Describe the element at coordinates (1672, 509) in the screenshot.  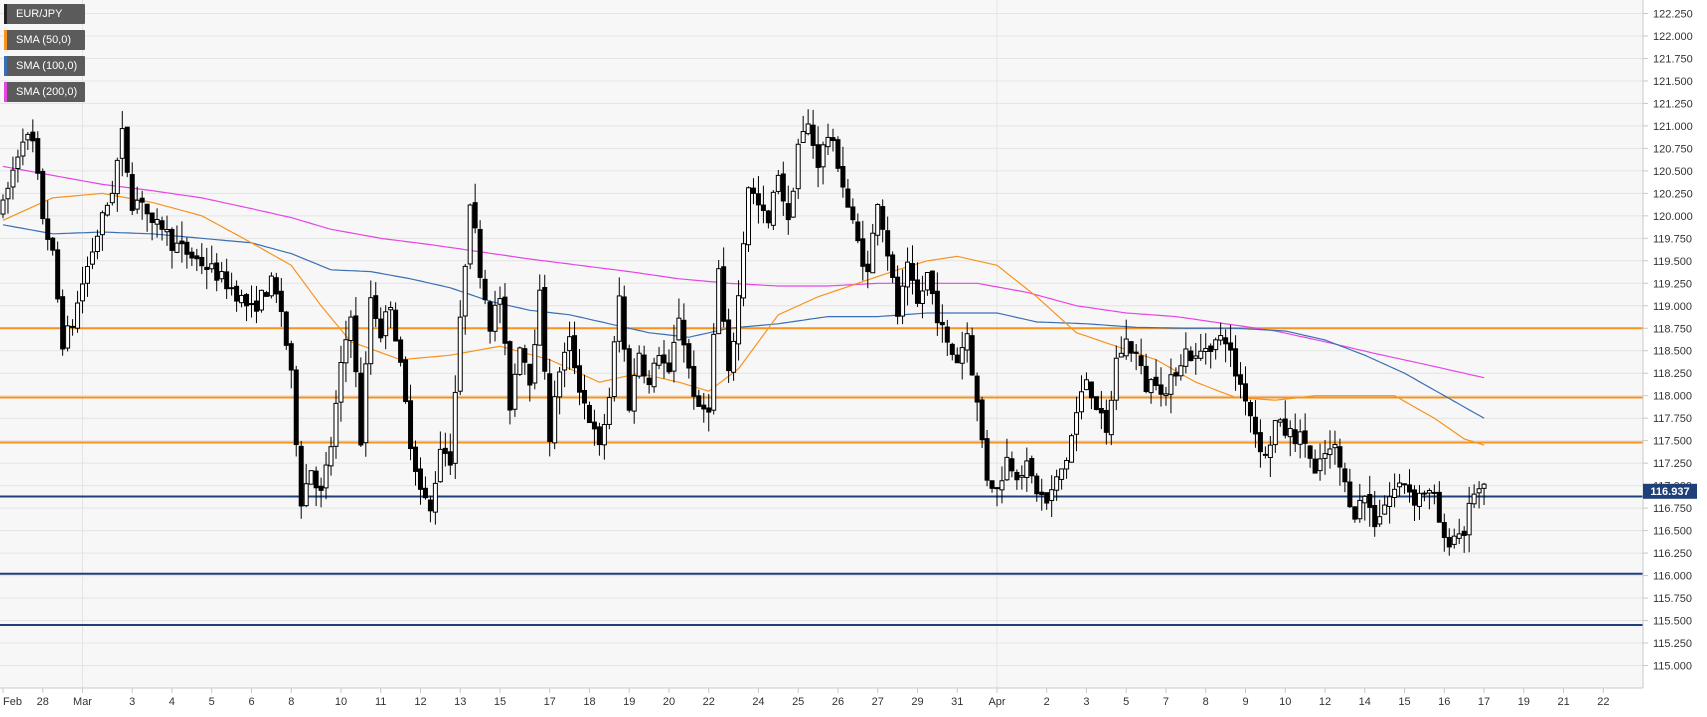
I see `y-tick-label: 116.750` at that location.